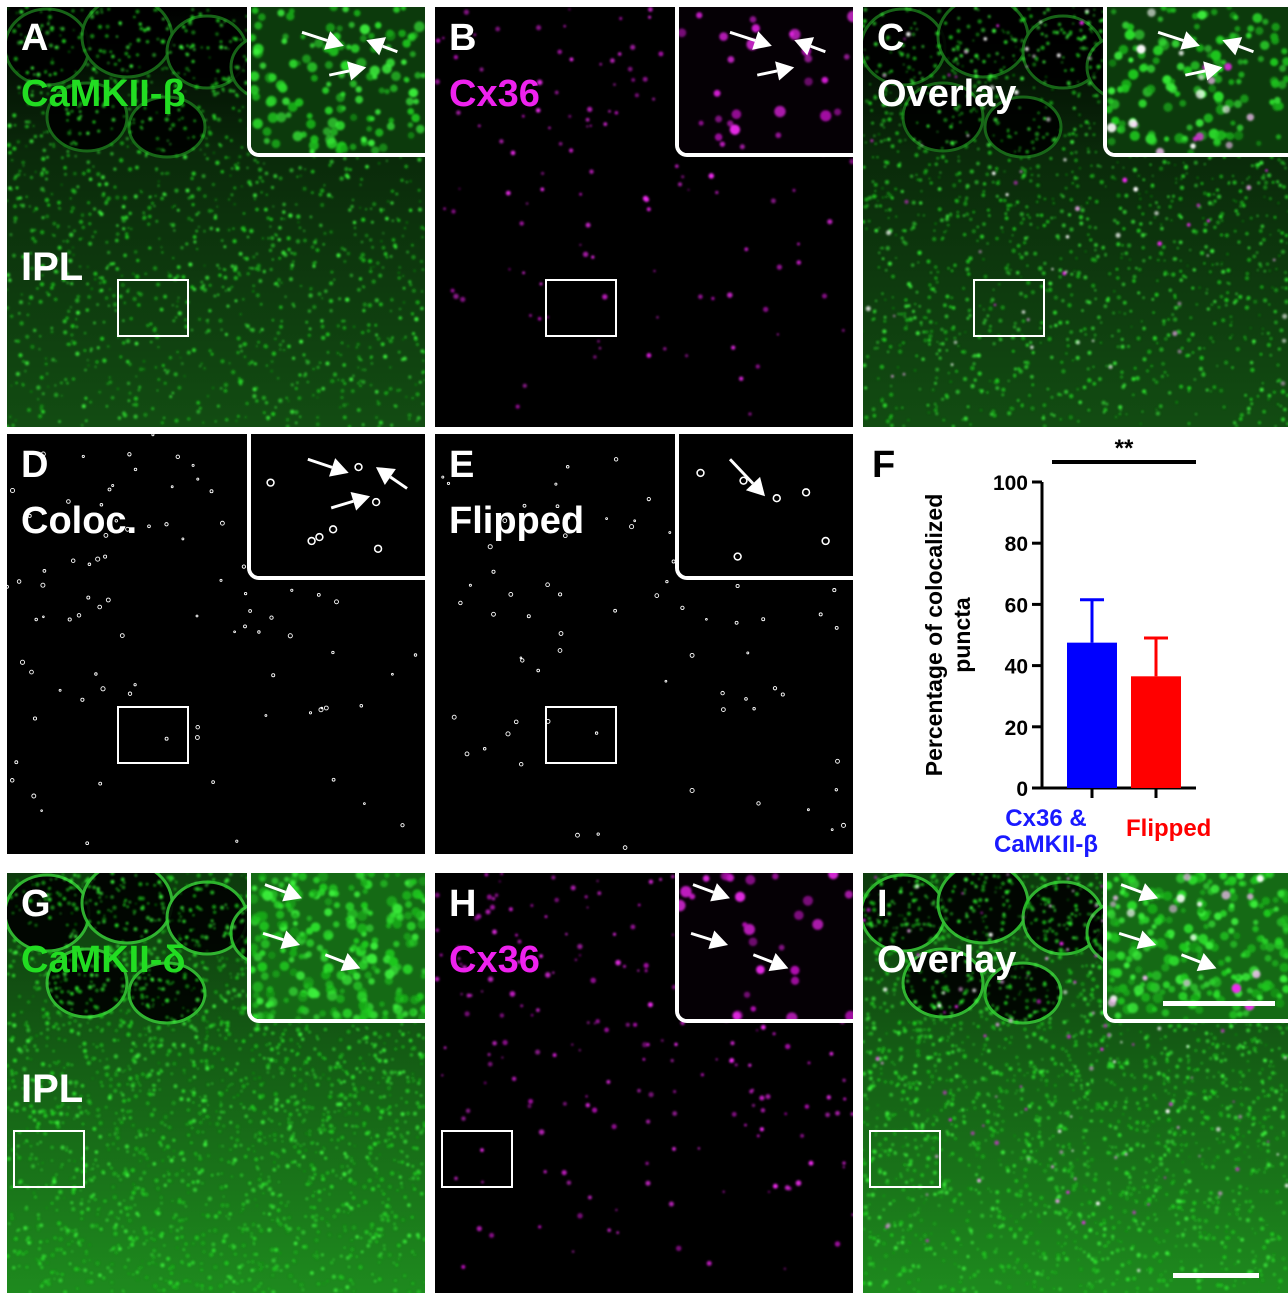  Describe the element at coordinates (463, 38) in the screenshot. I see `panel-letter: B` at that location.